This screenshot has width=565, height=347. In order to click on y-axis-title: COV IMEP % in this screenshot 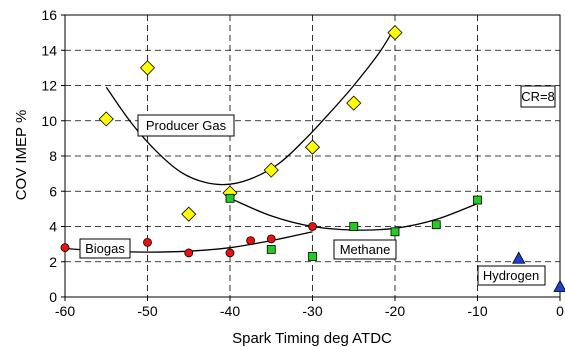, I will do `click(21, 155)`.